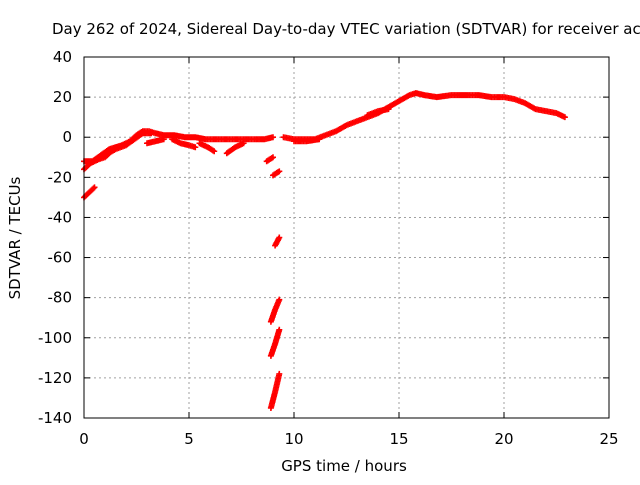 This screenshot has width=640, height=485. I want to click on x-tick-label: 25, so click(608, 439).